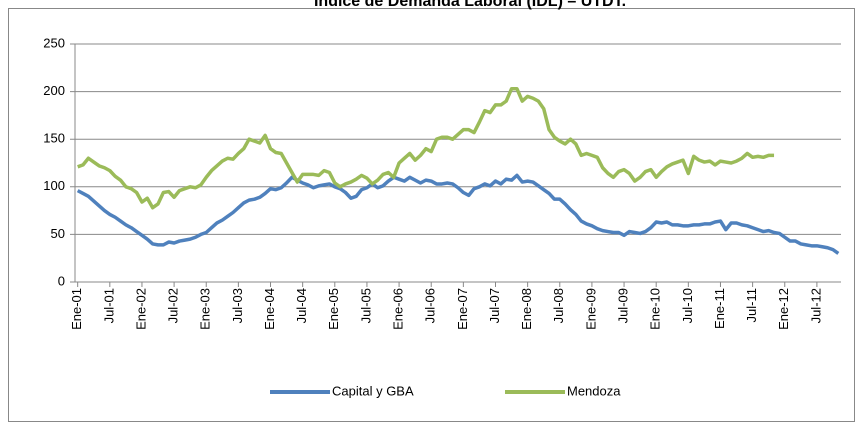 The image size is (856, 428). Describe the element at coordinates (462, 309) in the screenshot. I see `x-tick-label: Ene-07` at that location.